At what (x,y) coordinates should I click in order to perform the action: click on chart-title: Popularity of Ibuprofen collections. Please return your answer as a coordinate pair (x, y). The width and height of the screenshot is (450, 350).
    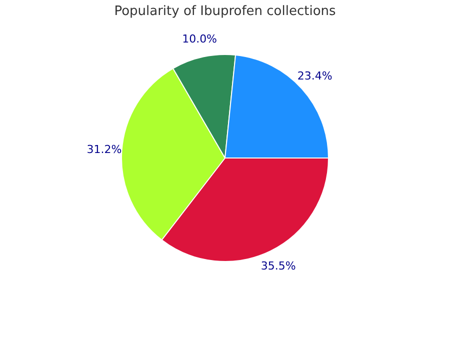
    Looking at the image, I should click on (225, 11).